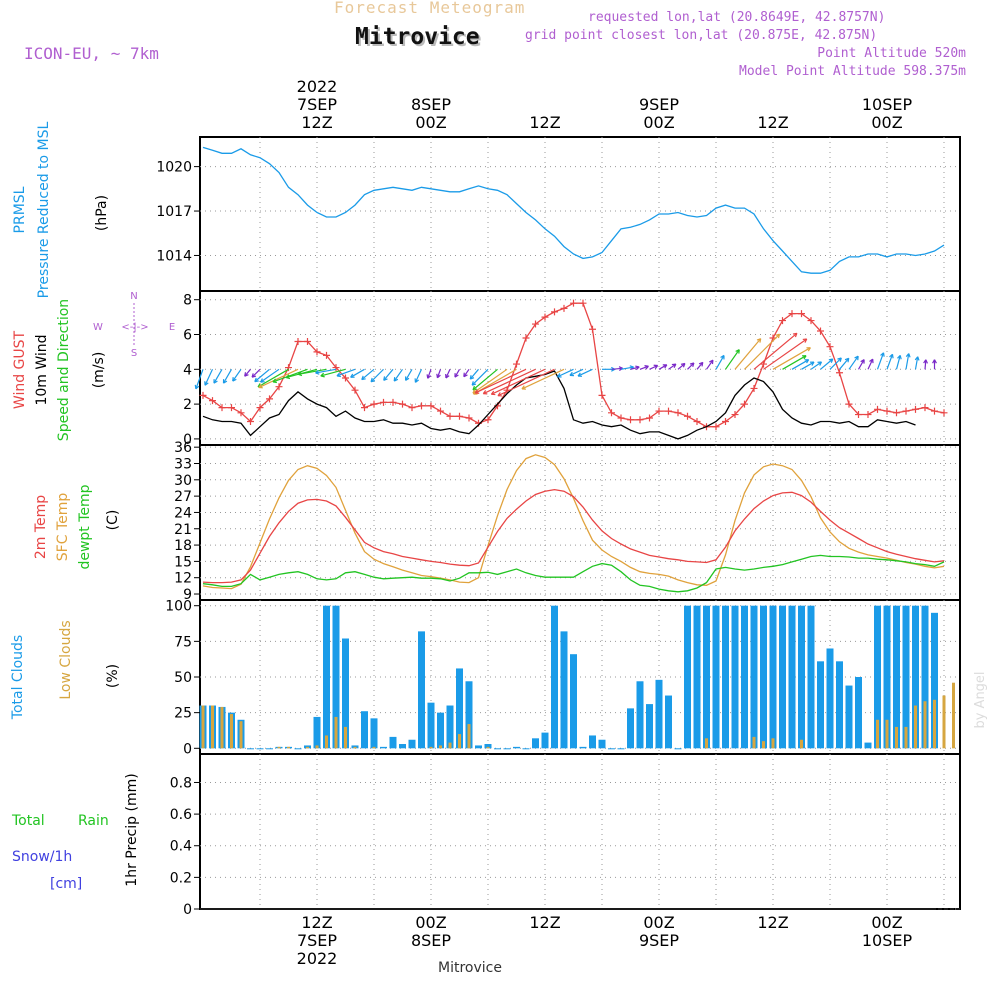  Describe the element at coordinates (573, 365) in the screenshot. I see `gust-line` at that location.